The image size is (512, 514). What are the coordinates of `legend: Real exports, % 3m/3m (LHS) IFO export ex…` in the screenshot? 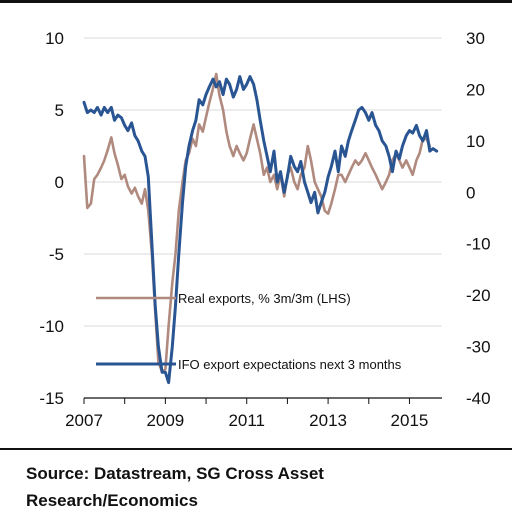 It's located at (249, 331).